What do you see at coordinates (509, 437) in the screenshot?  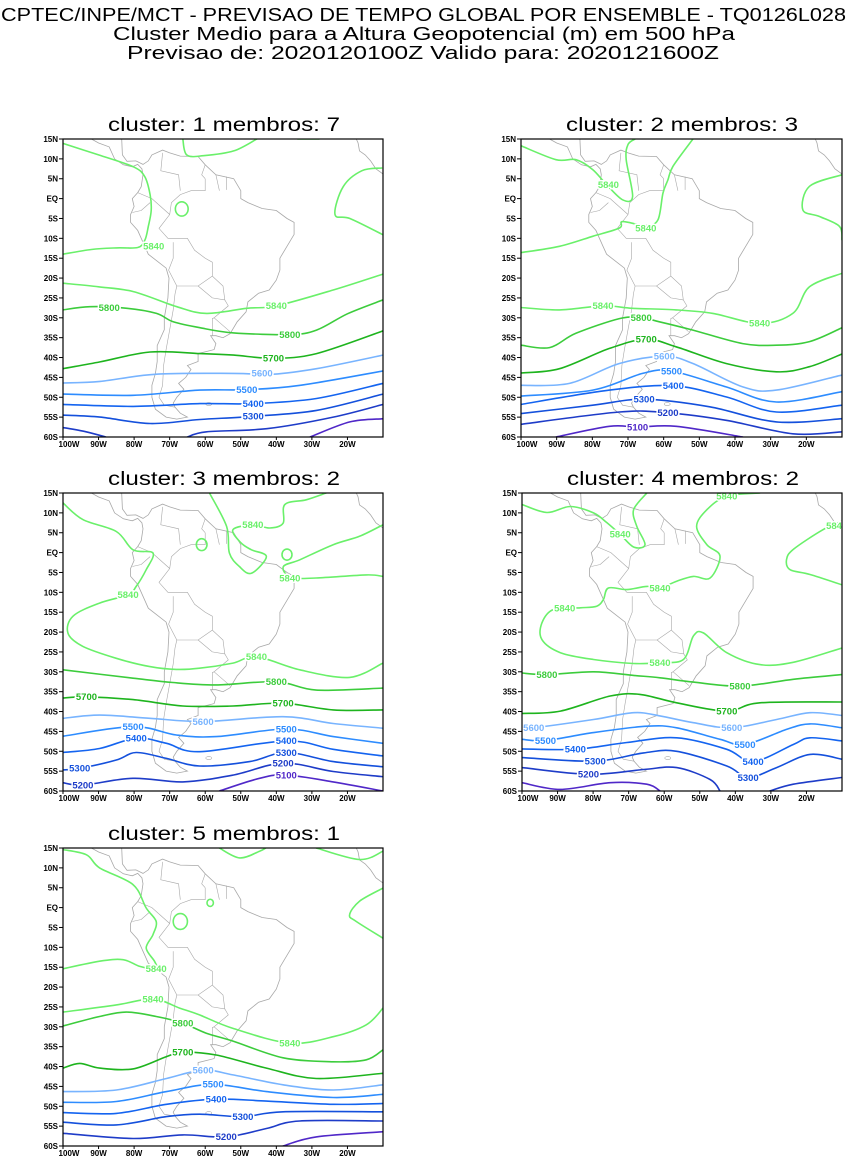 I see `lat-tick-label: 60S` at bounding box center [509, 437].